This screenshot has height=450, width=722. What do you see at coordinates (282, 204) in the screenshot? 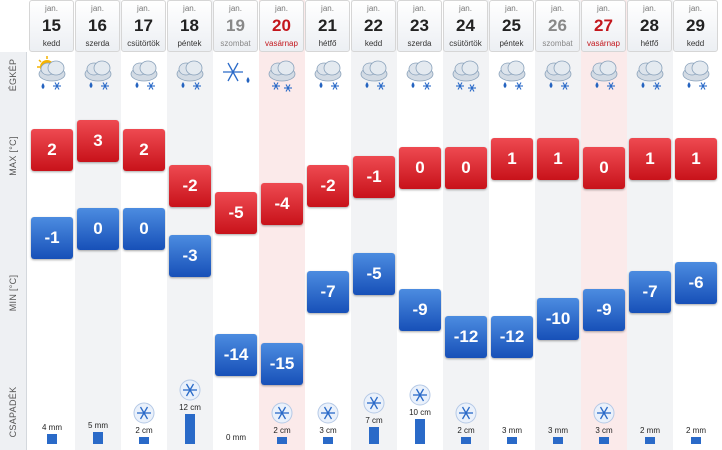
I see `max-temp-box: -4` at bounding box center [282, 204].